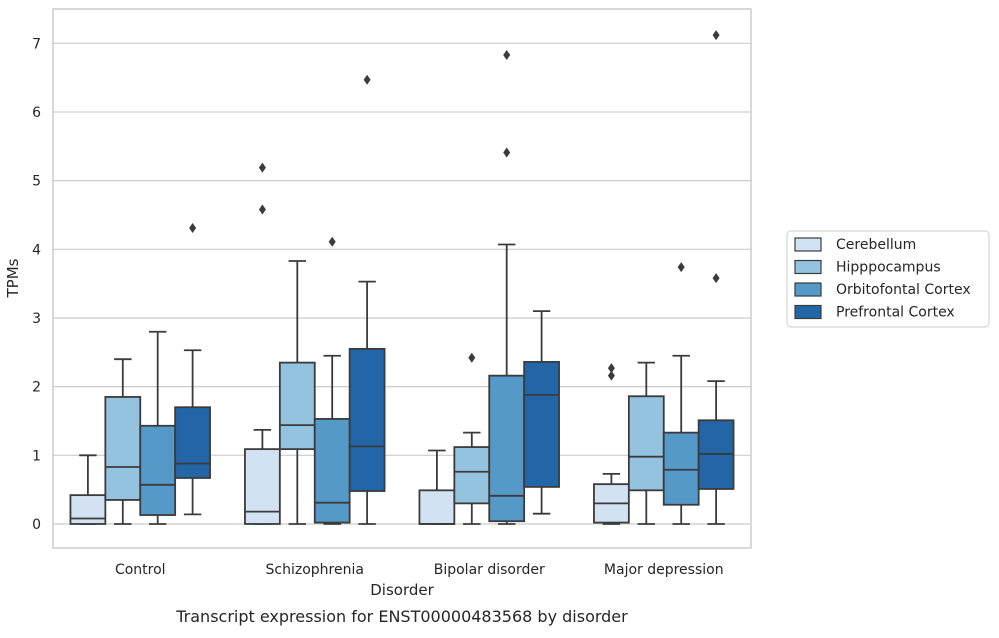 The height and width of the screenshot is (638, 999). I want to click on x-tick-label: Bipolar disorder, so click(489, 570).